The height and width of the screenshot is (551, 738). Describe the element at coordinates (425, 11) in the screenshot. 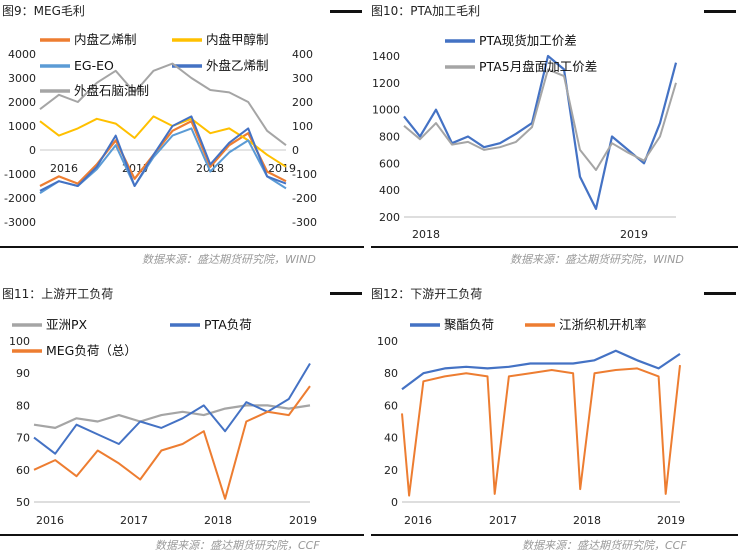

I see `figure-caption: 图10：PTA加工毛利` at that location.